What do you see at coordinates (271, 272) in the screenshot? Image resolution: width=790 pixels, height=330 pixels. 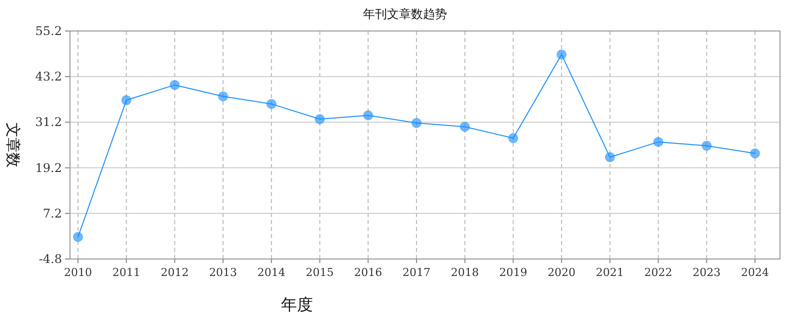 I see `x-tick-label: 2014` at bounding box center [271, 272].